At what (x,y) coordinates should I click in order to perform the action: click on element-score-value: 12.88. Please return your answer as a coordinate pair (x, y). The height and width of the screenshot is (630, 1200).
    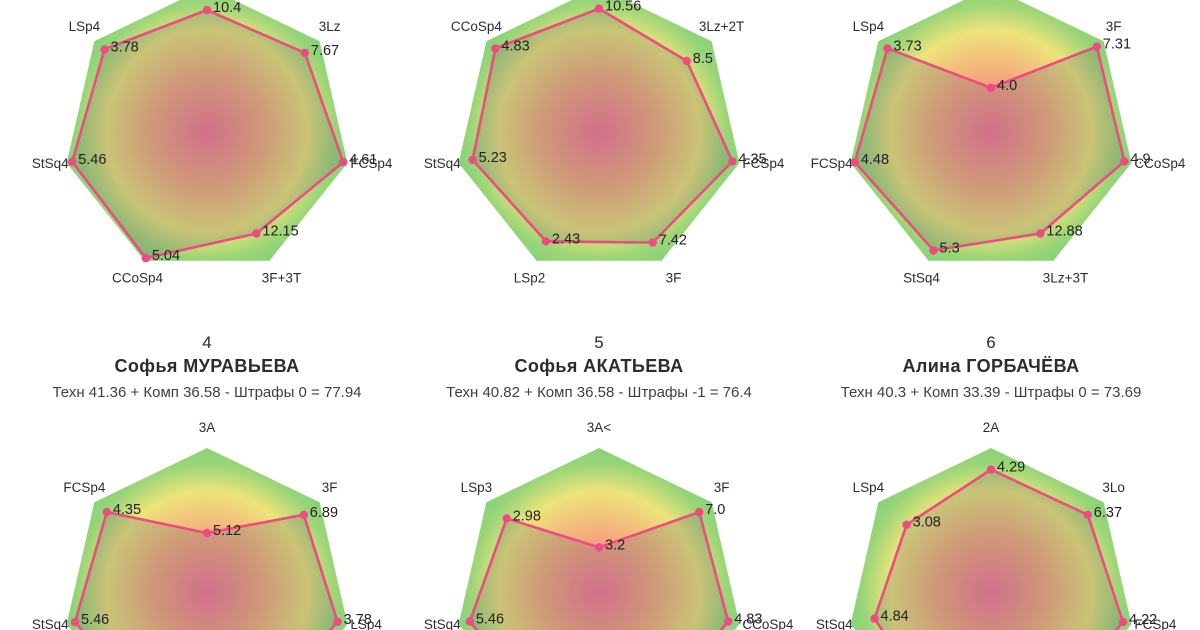
    Looking at the image, I should click on (1064, 232).